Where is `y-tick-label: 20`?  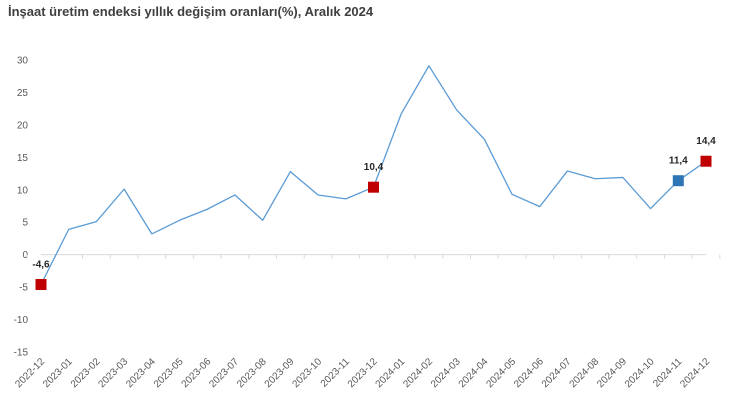 y-tick-label: 20 is located at coordinates (23, 125).